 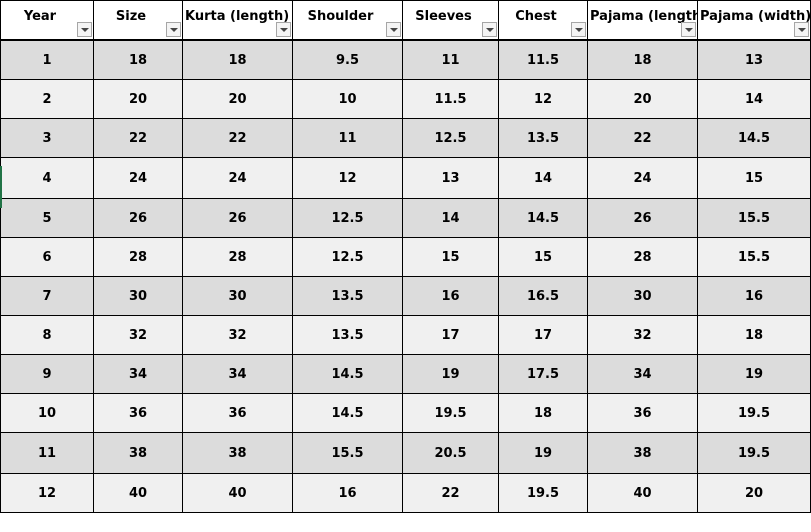 I want to click on cell-pajama-length: 34, so click(x=642, y=374).